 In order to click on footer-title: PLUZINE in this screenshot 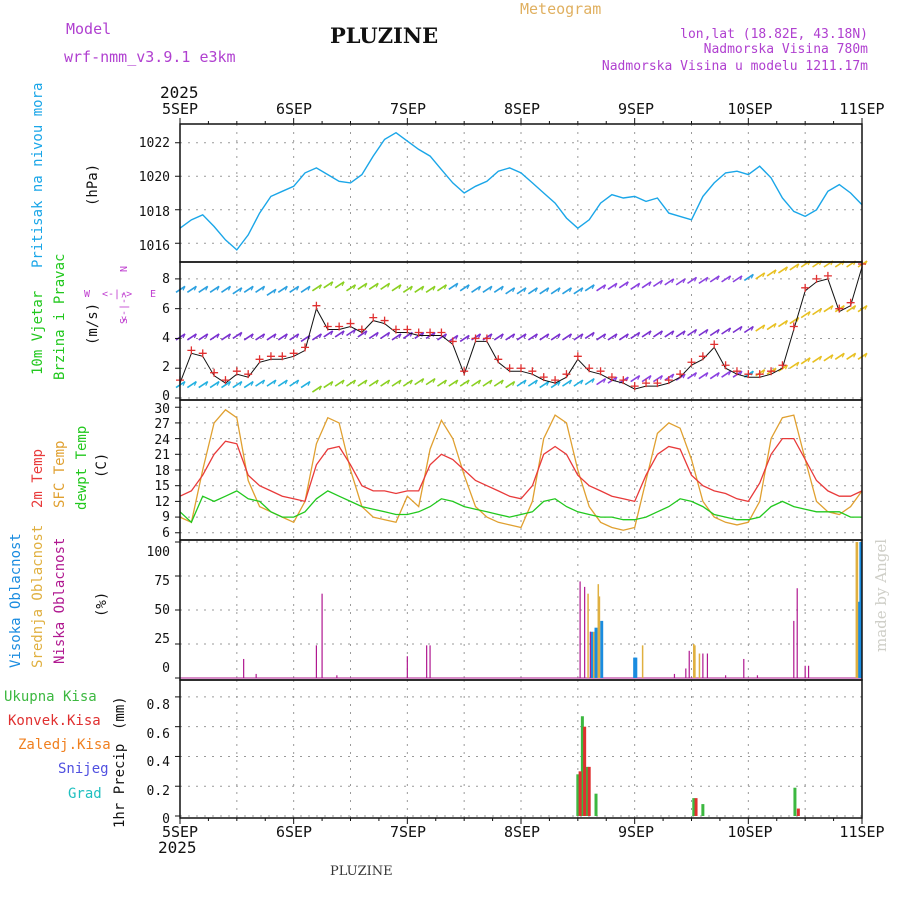, I will do `click(361, 871)`.